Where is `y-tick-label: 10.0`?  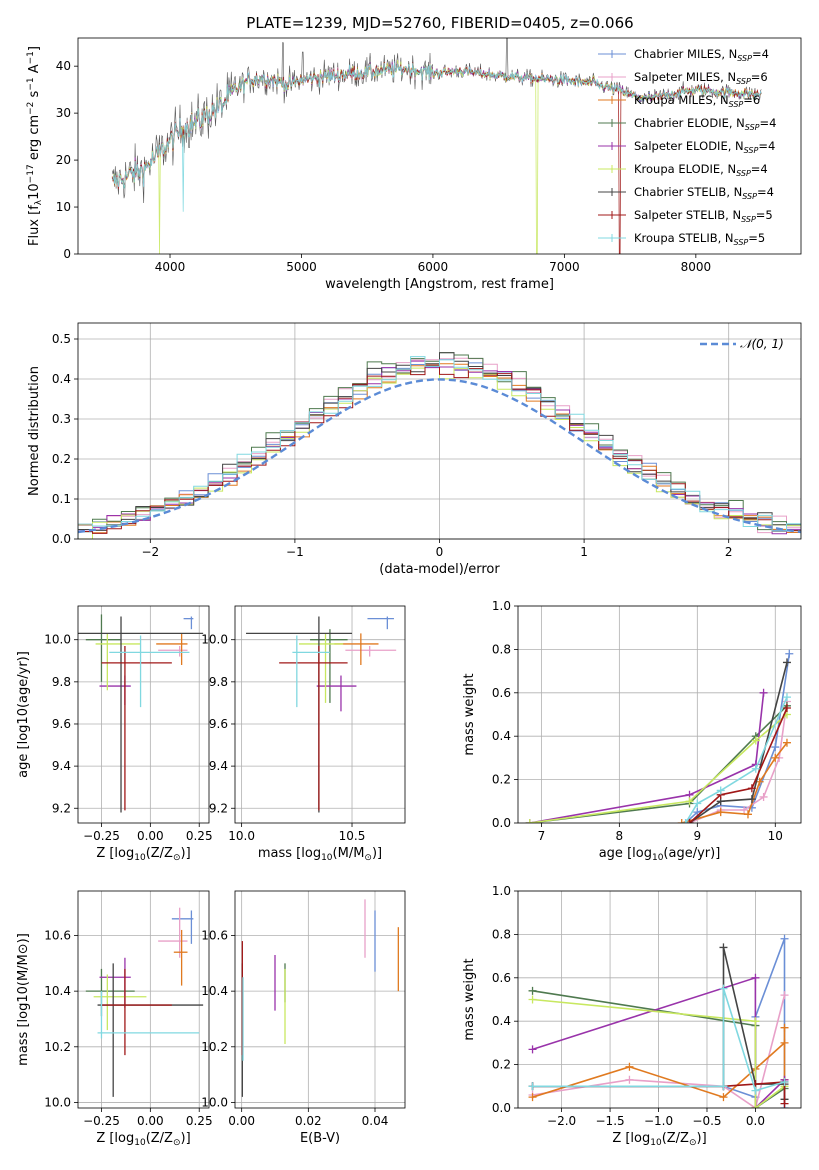
y-tick-label: 10.0 is located at coordinates (214, 1102).